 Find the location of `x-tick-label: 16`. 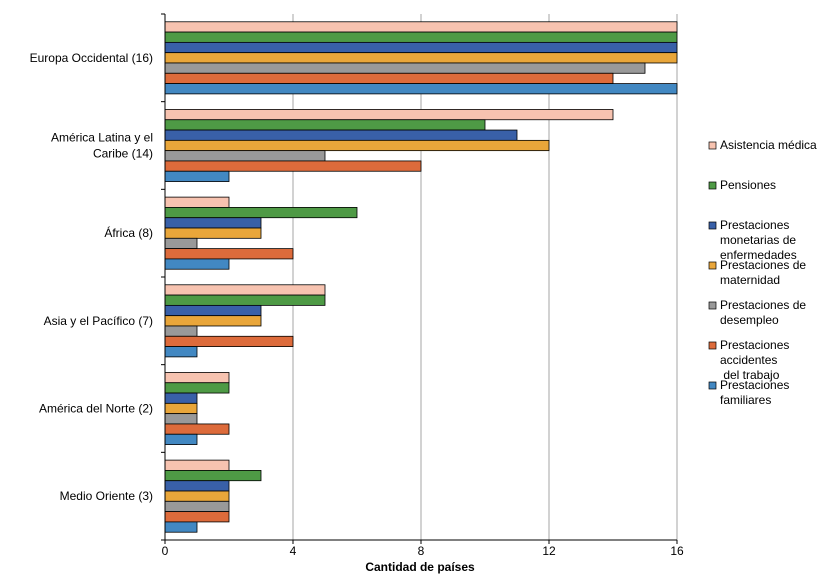

x-tick-label: 16 is located at coordinates (677, 551).